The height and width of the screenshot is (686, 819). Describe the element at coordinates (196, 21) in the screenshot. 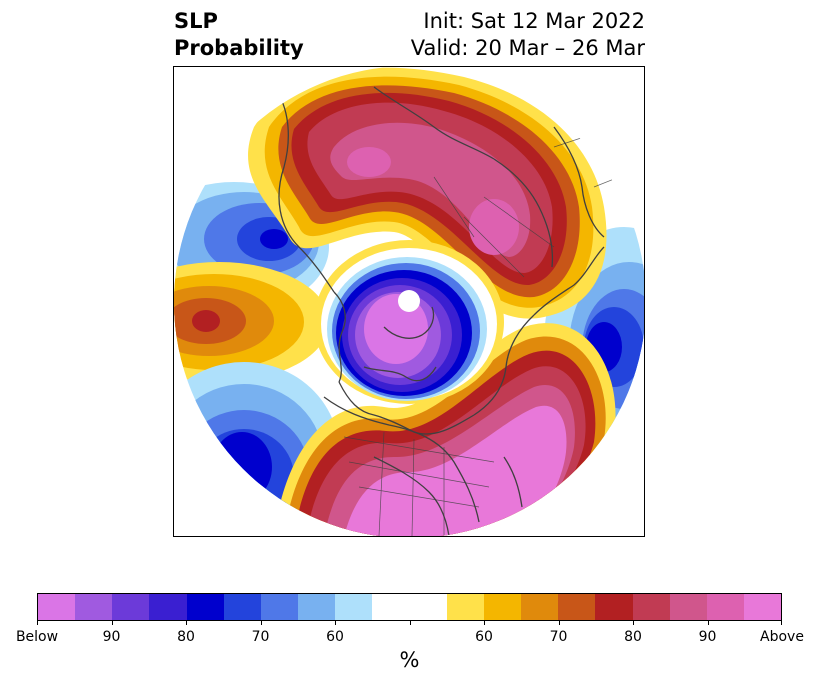

I see `title-line-1: SLP` at that location.